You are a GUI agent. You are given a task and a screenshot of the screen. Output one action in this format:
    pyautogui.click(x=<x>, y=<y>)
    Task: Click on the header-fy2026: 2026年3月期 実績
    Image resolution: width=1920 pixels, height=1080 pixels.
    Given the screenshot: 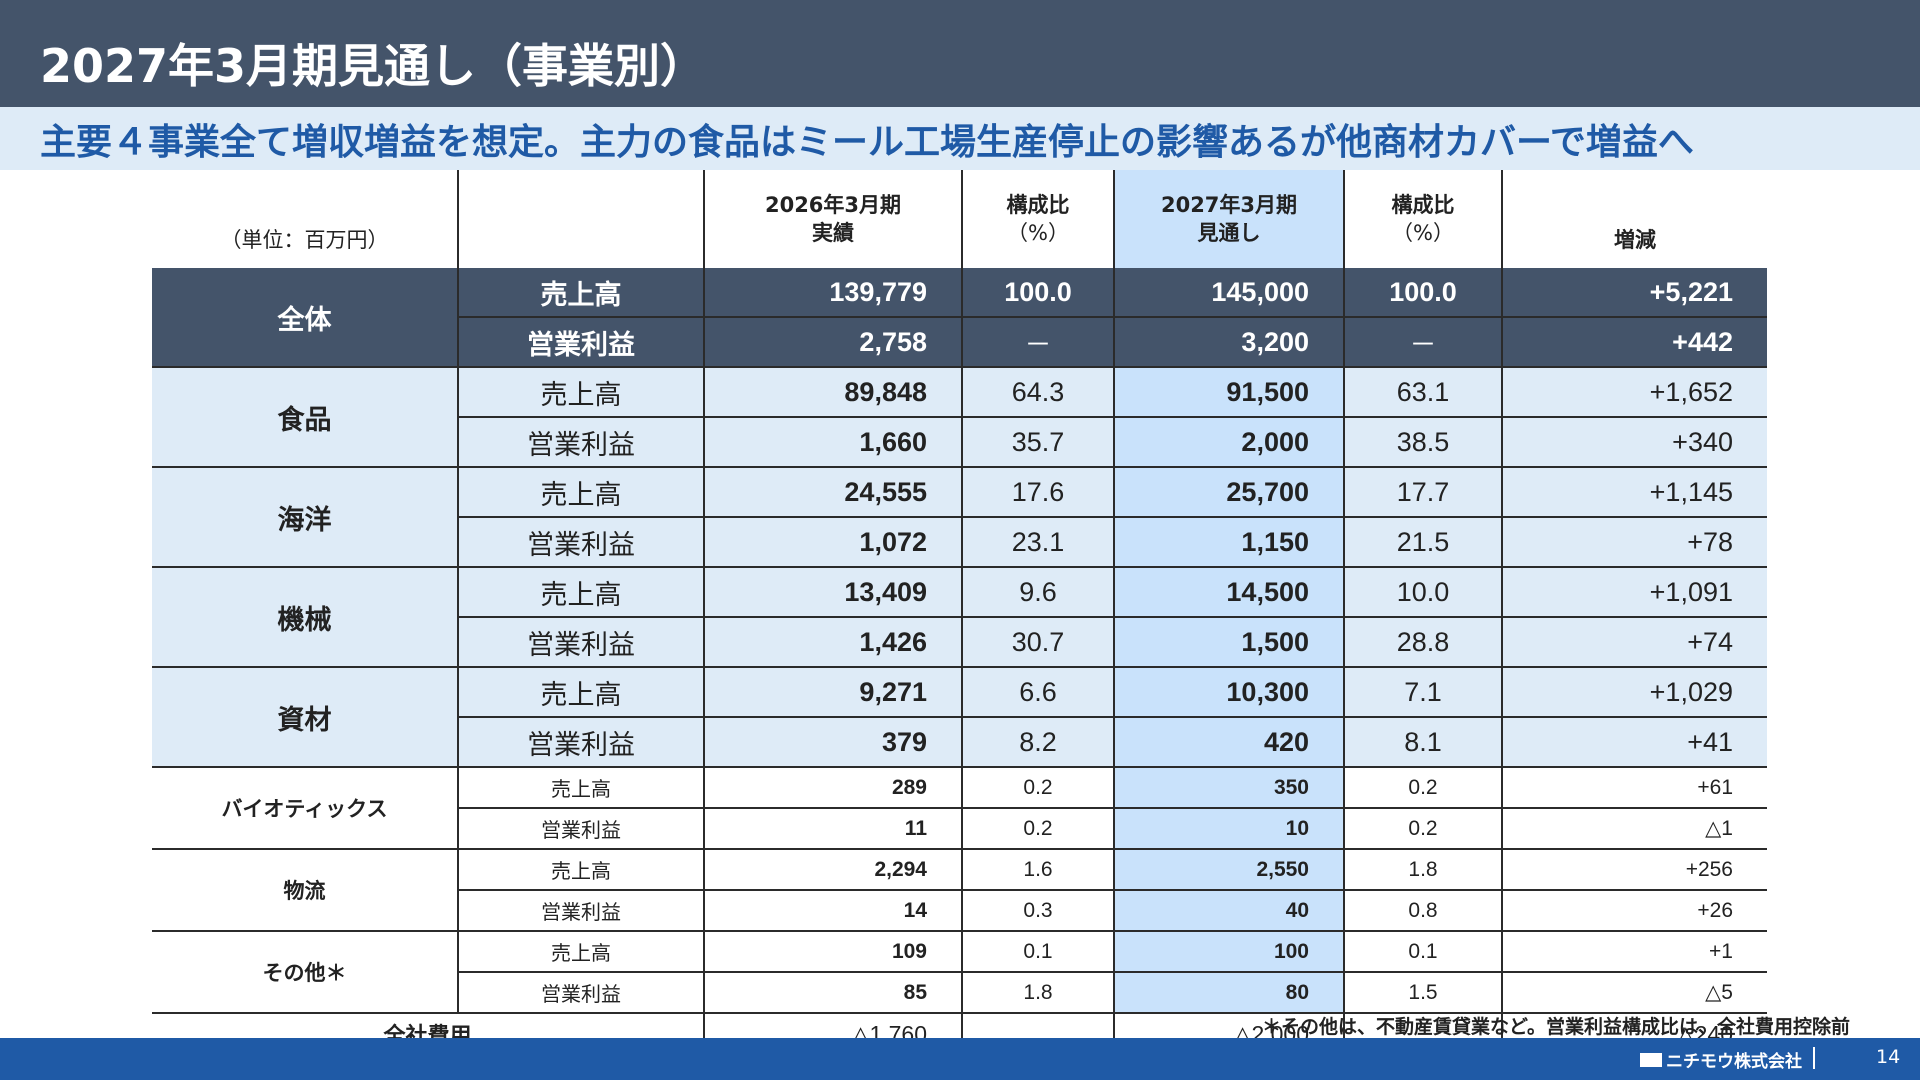 What is the action you would take?
    pyautogui.click(x=832, y=219)
    